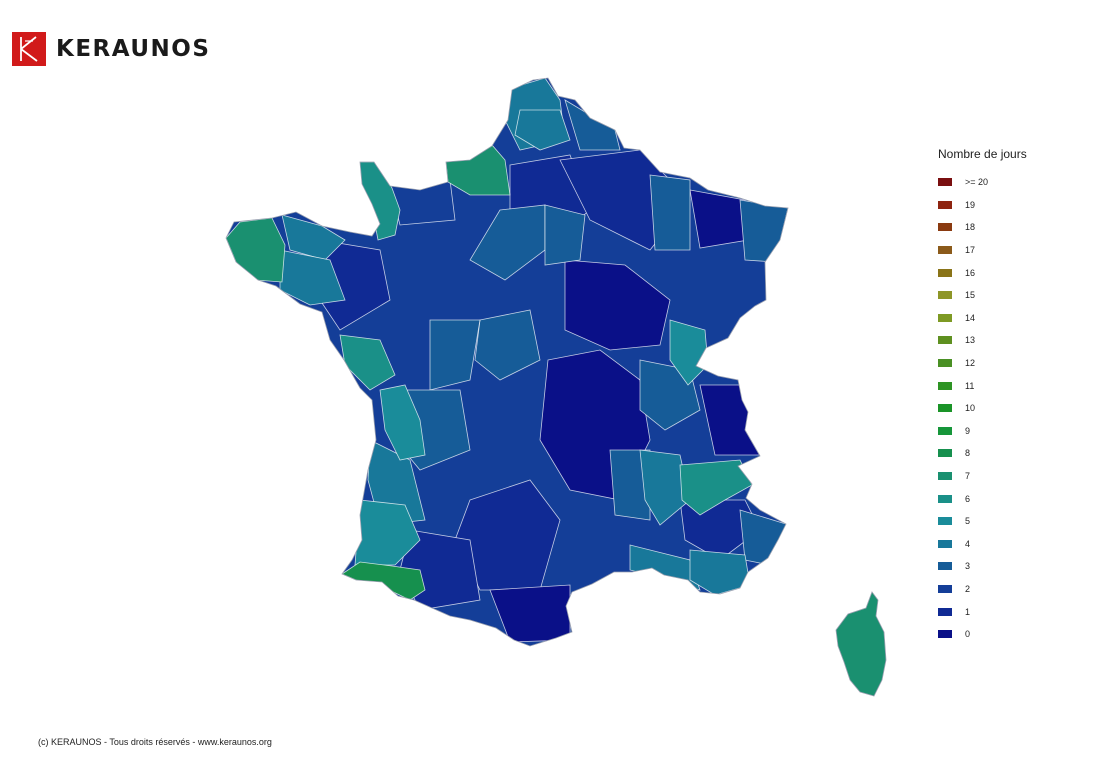 This screenshot has height=777, width=1098. What do you see at coordinates (982, 154) in the screenshot?
I see `legend-title: Nombre de jours` at bounding box center [982, 154].